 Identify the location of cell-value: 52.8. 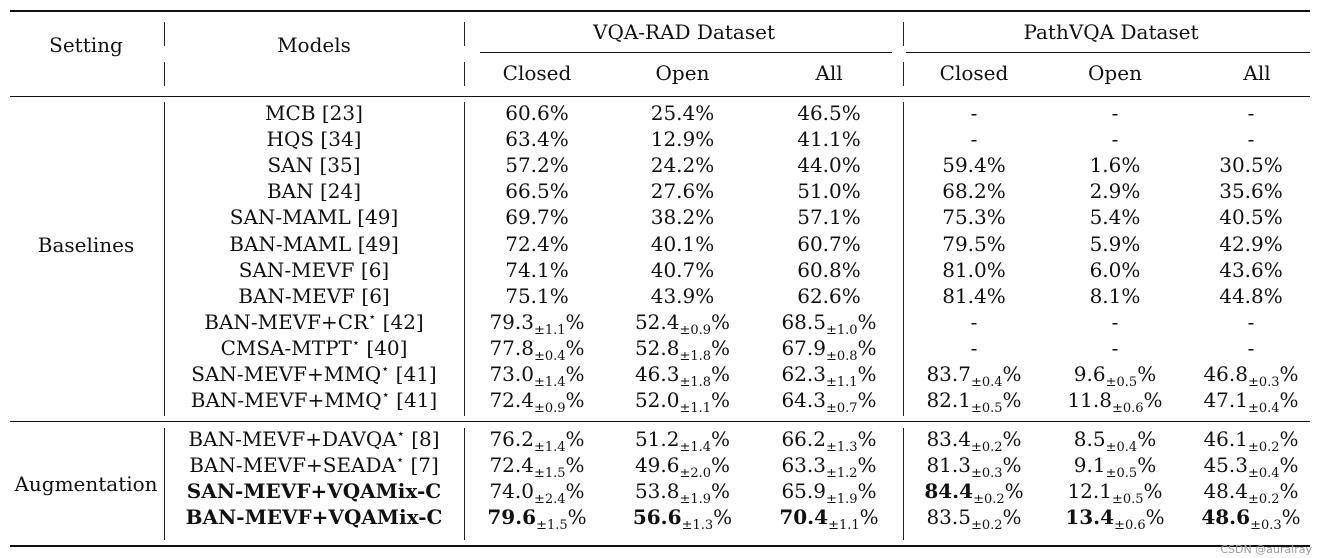
(657, 347).